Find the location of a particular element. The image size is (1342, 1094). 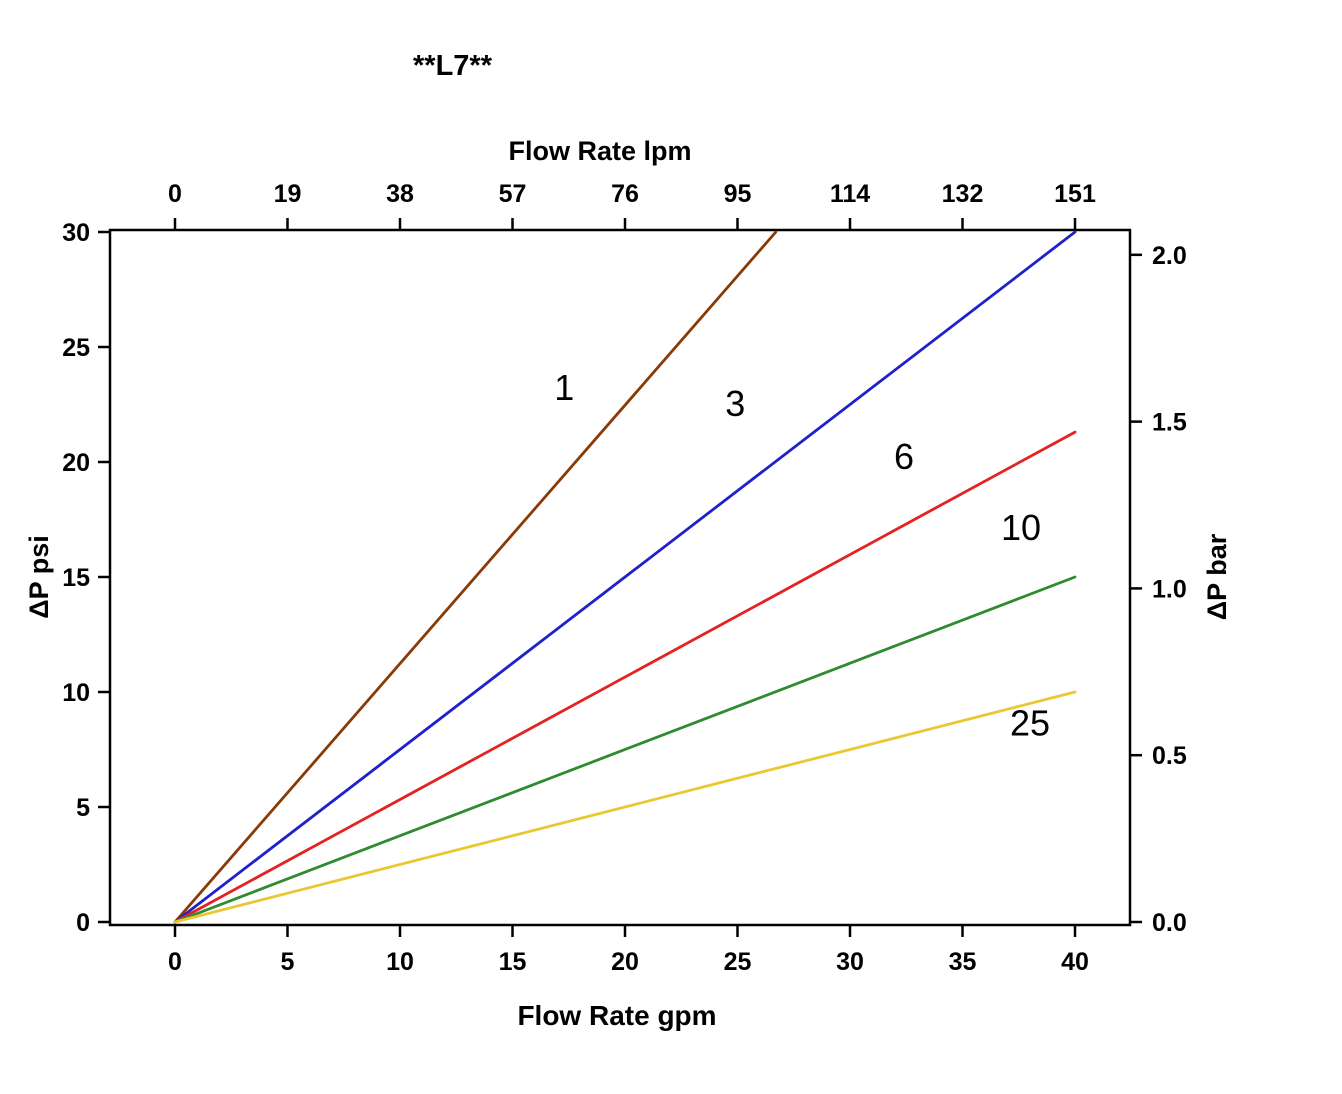

top-tick-label: 38 is located at coordinates (400, 194).